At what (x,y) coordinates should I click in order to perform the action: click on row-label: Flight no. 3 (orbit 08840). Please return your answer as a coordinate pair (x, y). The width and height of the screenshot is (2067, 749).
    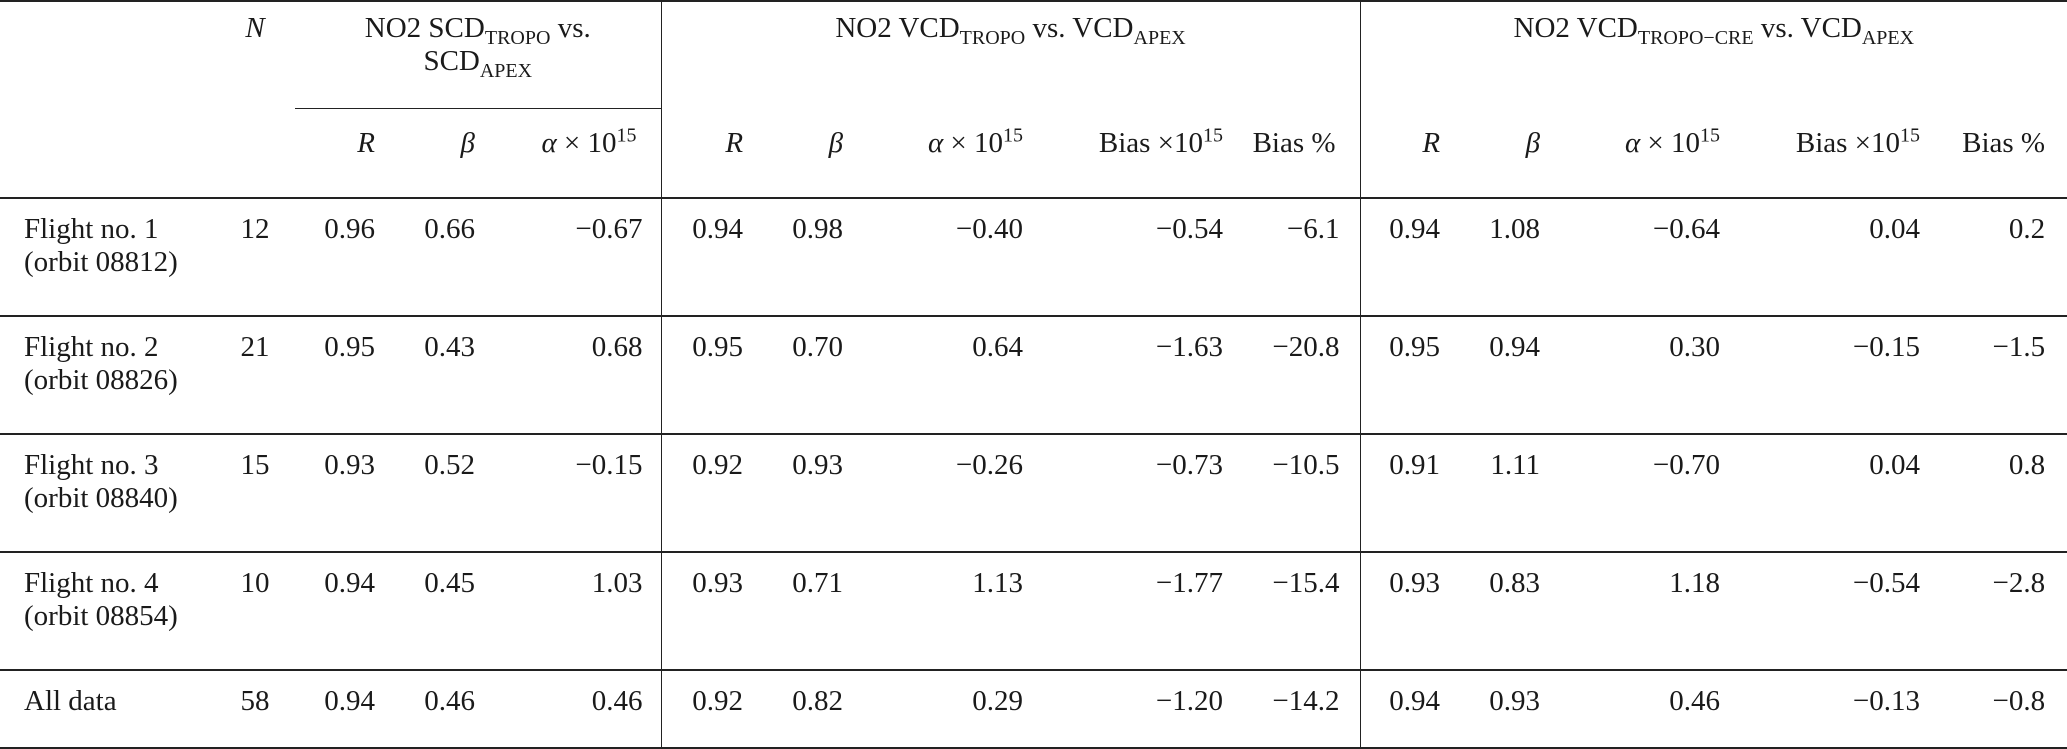
    Looking at the image, I should click on (107, 493).